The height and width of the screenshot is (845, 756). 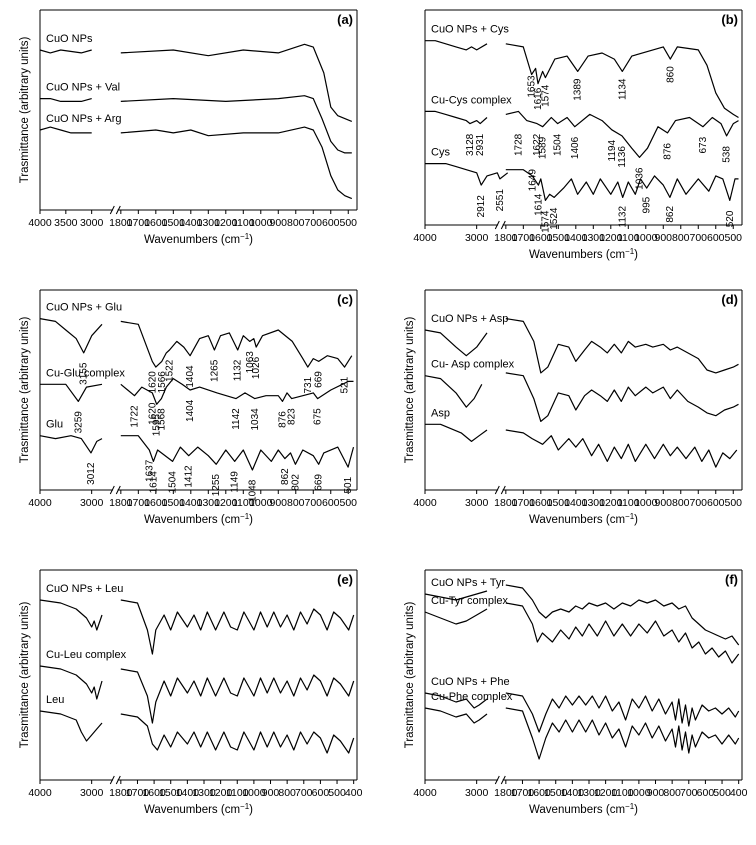 What do you see at coordinates (470, 601) in the screenshot?
I see `series-name-label: Cu-Tyr complex` at bounding box center [470, 601].